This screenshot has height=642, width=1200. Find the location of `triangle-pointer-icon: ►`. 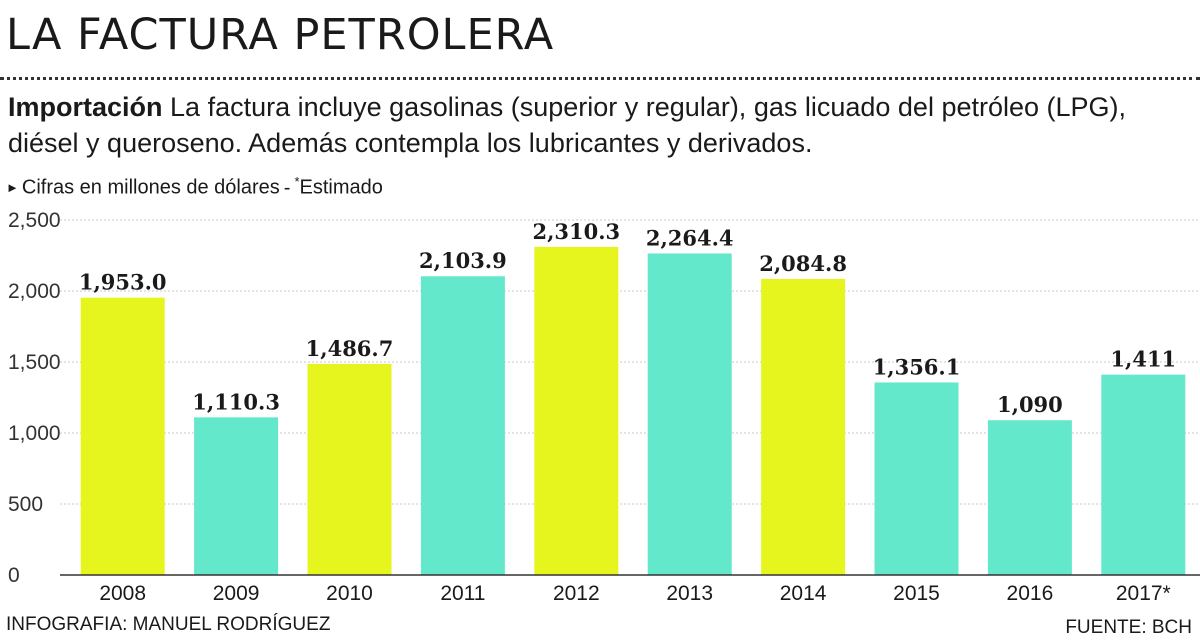

triangle-pointer-icon: ► is located at coordinates (12, 187).